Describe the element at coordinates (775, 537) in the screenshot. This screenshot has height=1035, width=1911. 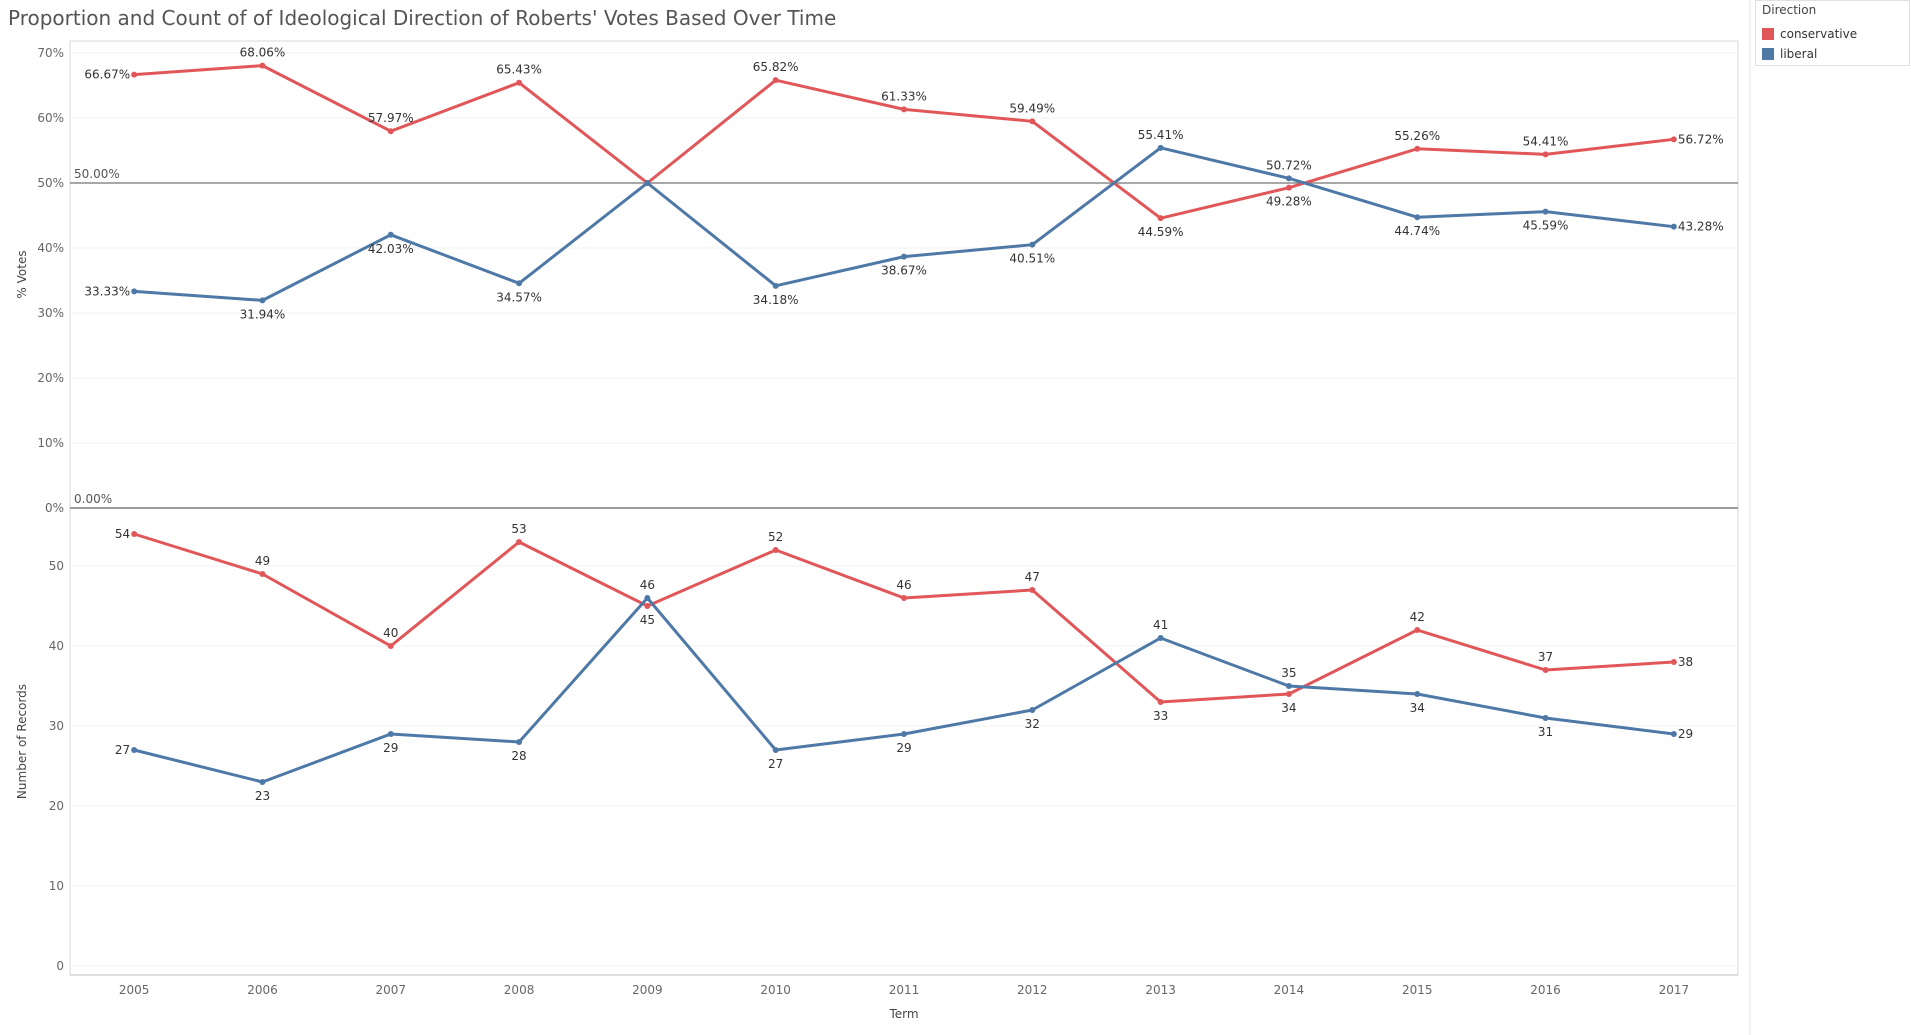
I see `data-label-conservative: 52` at that location.